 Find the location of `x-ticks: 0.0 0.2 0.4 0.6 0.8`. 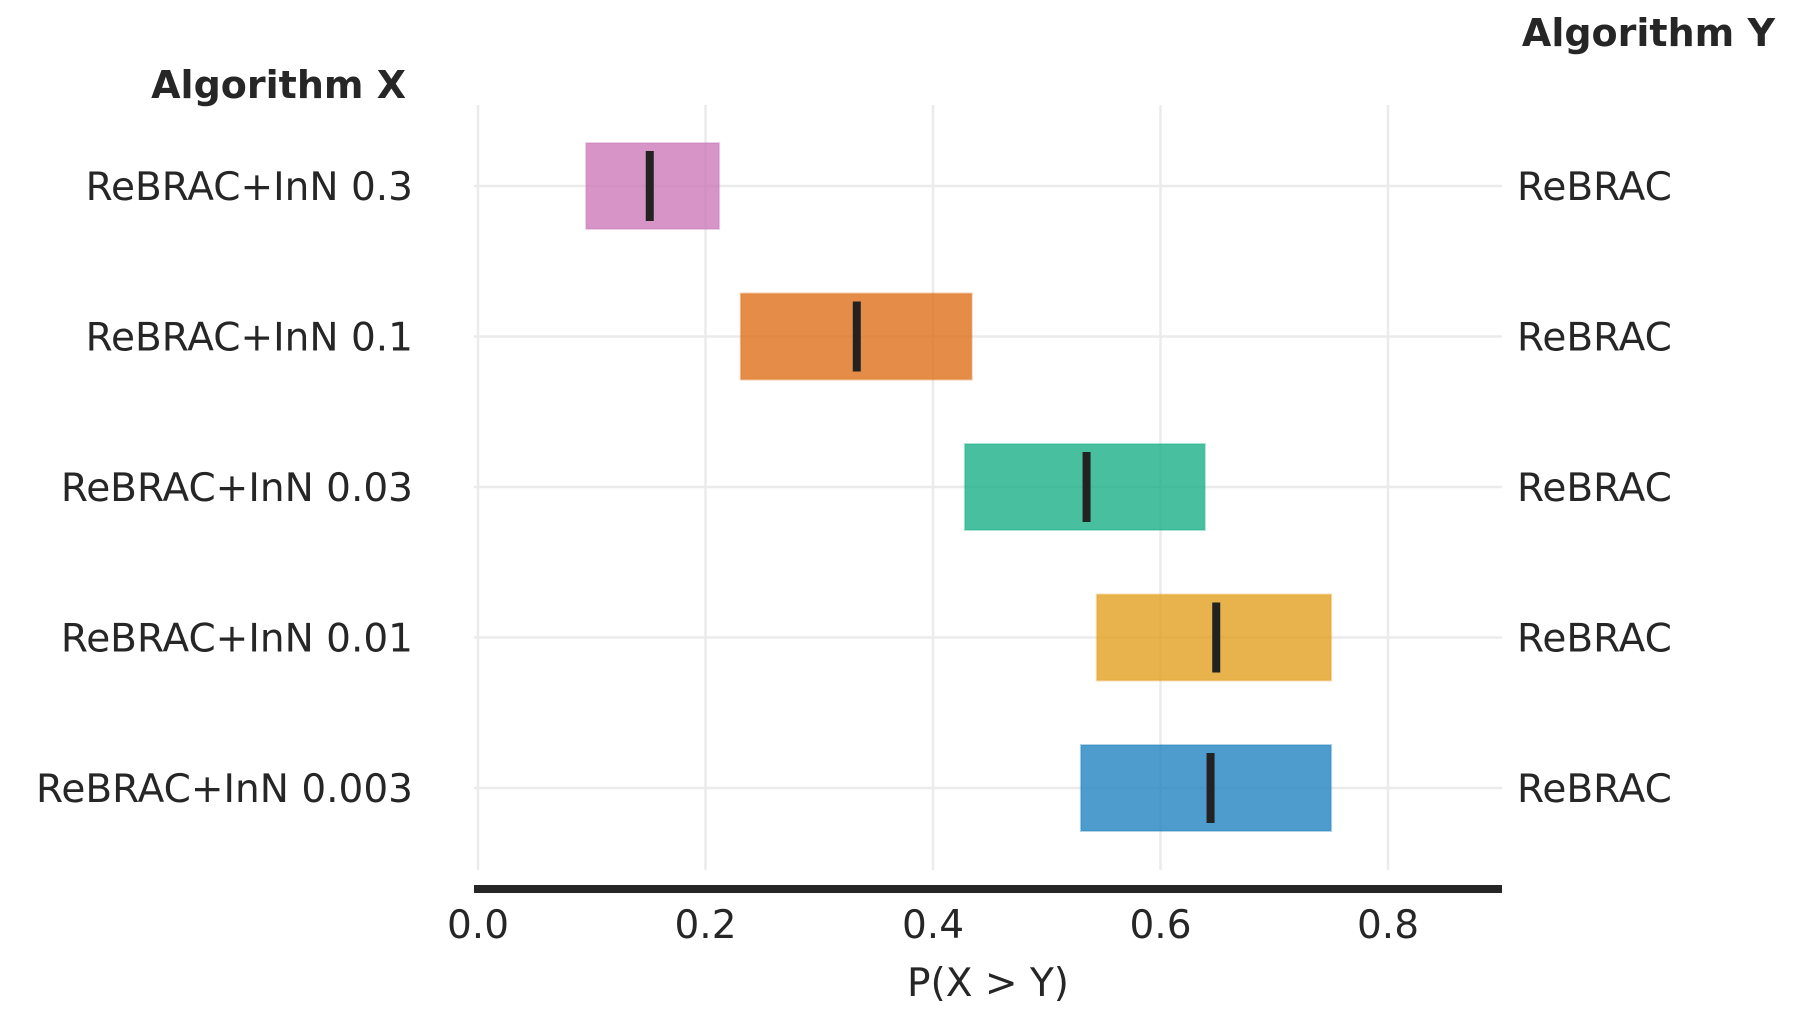

x-ticks: 0.0 0.2 0.4 0.6 0.8 is located at coordinates (933, 925).